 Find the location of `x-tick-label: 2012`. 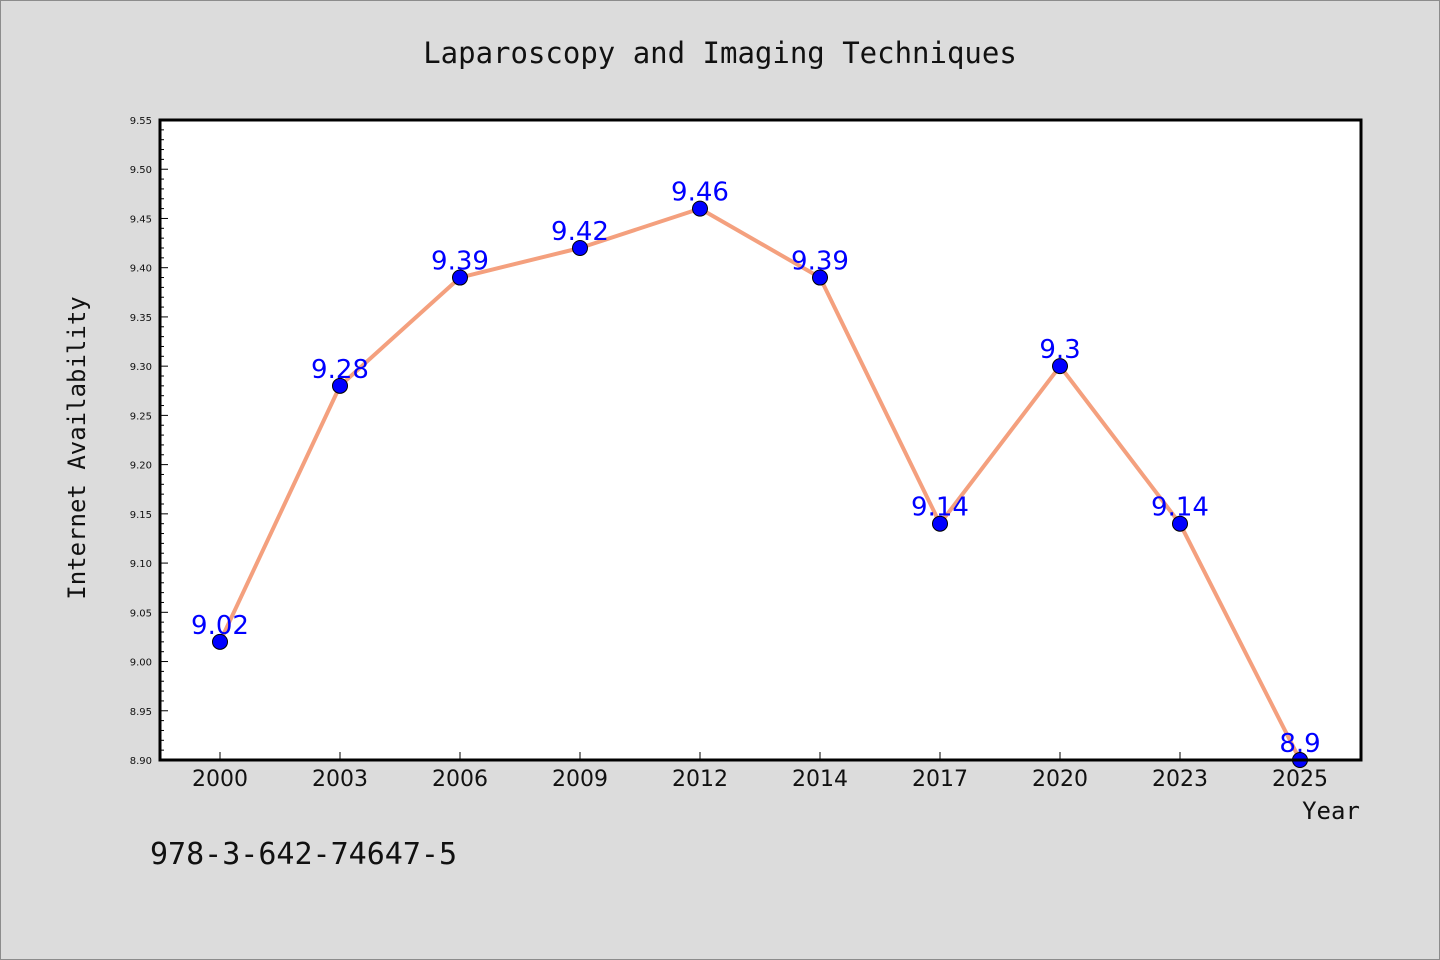

x-tick-label: 2012 is located at coordinates (700, 779).